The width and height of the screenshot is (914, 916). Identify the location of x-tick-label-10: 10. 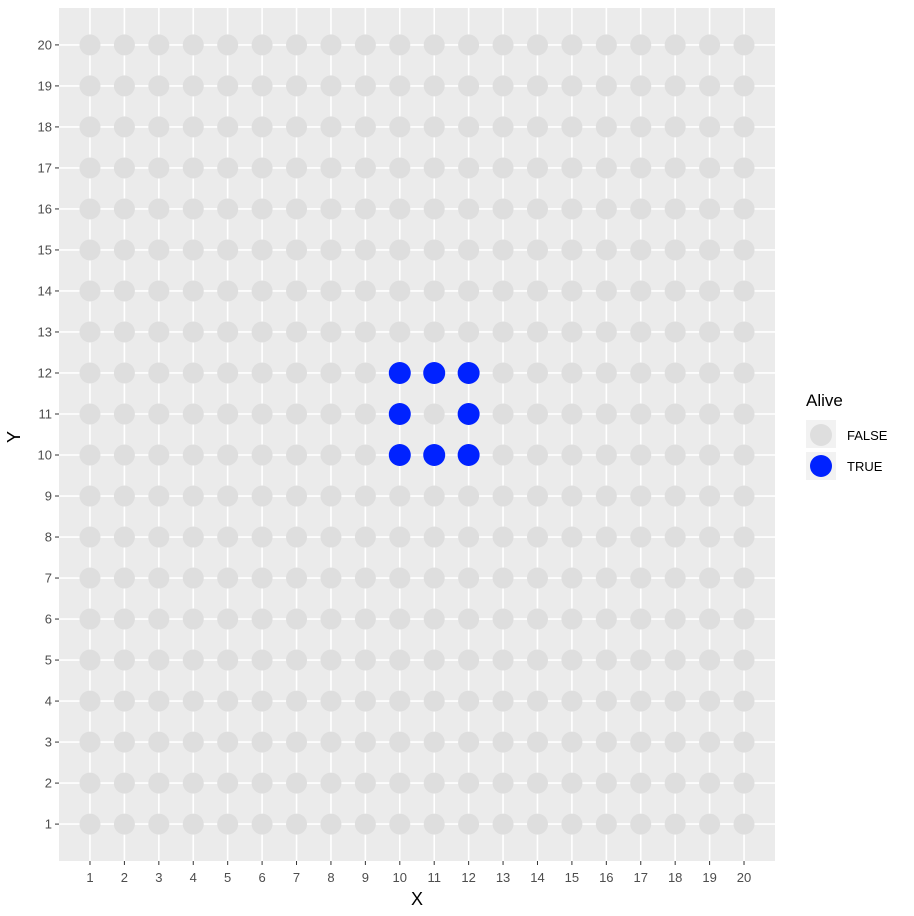
(400, 877).